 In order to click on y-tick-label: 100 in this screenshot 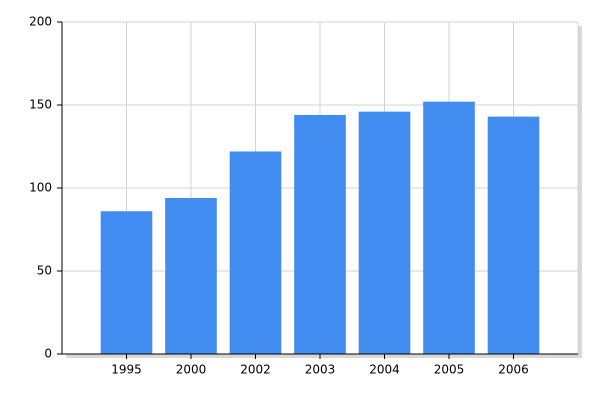, I will do `click(40, 188)`.